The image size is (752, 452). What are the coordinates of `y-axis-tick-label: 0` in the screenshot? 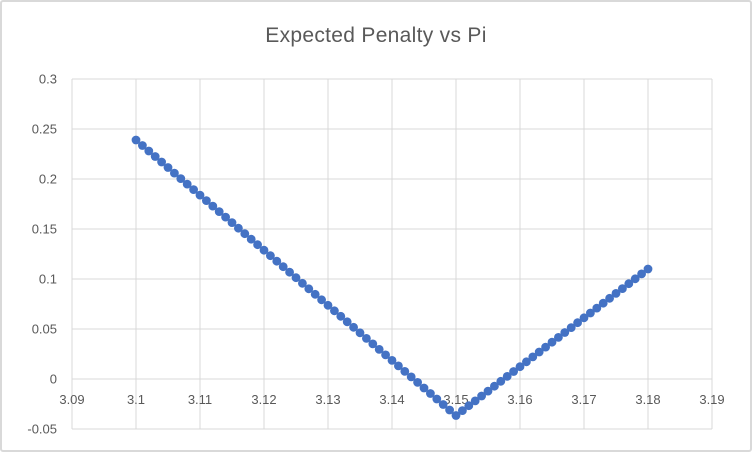 It's located at (53, 379).